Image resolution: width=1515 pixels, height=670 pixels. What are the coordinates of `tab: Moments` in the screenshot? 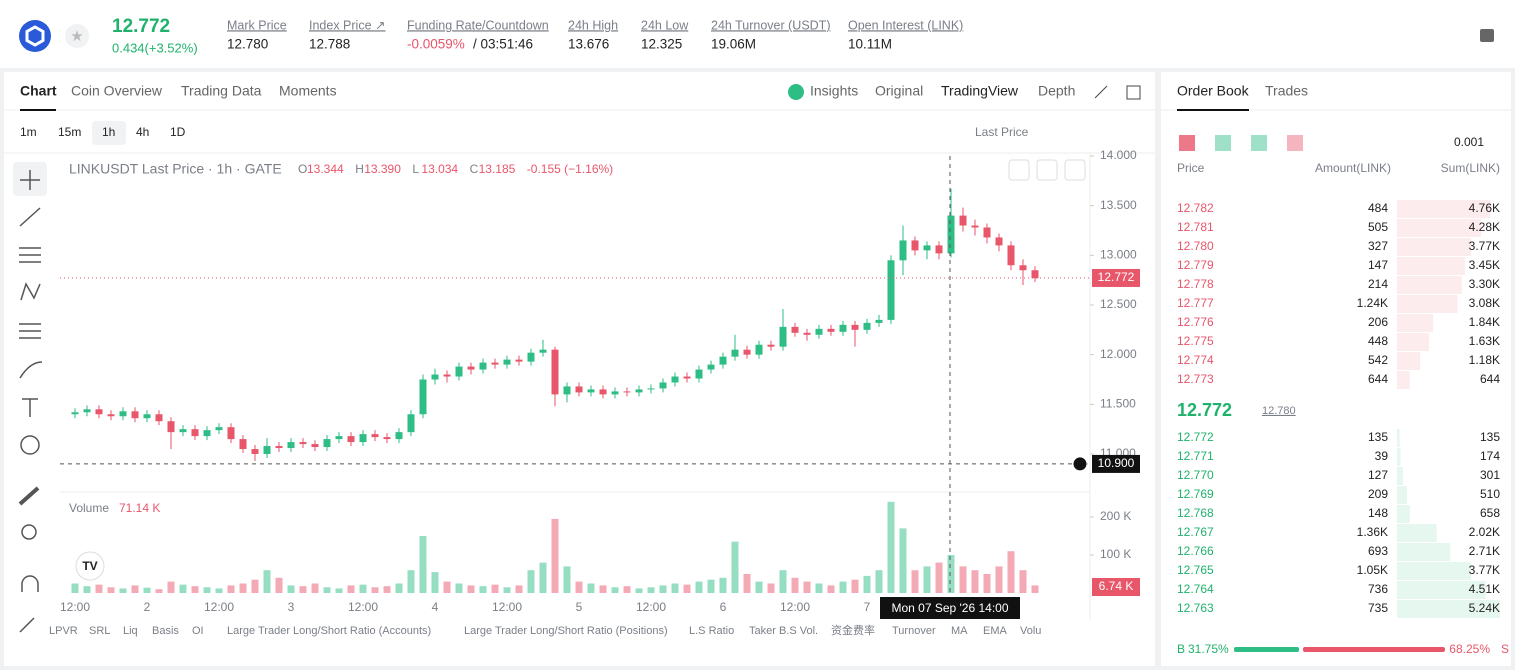 It's located at (308, 91).